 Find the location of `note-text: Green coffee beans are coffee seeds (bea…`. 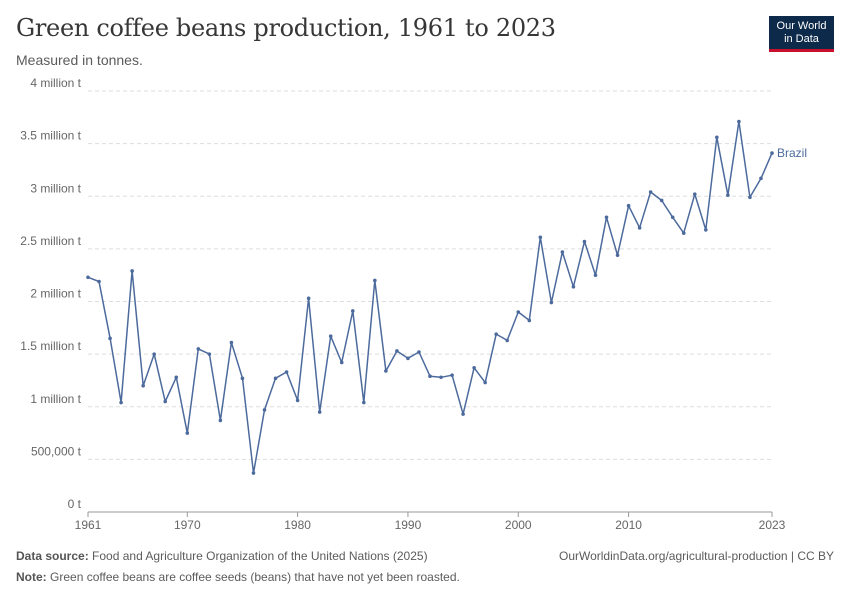

note-text: Green coffee beans are coffee seeds (bea… is located at coordinates (255, 577).